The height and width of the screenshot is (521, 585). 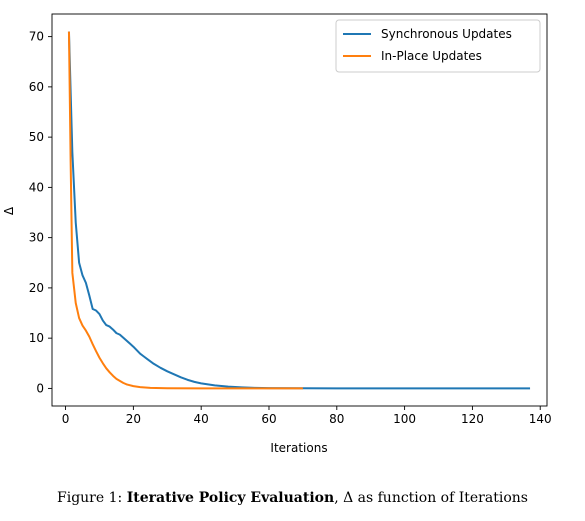 I want to click on y-axis-label: Δ, so click(x=9, y=210).